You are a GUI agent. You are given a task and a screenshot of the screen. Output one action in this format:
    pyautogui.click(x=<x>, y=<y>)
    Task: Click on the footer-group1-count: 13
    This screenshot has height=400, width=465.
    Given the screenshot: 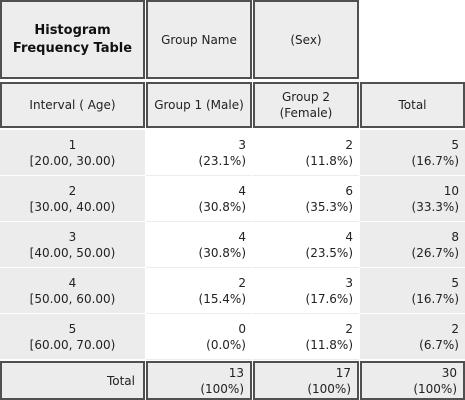 What is the action you would take?
    pyautogui.click(x=236, y=372)
    